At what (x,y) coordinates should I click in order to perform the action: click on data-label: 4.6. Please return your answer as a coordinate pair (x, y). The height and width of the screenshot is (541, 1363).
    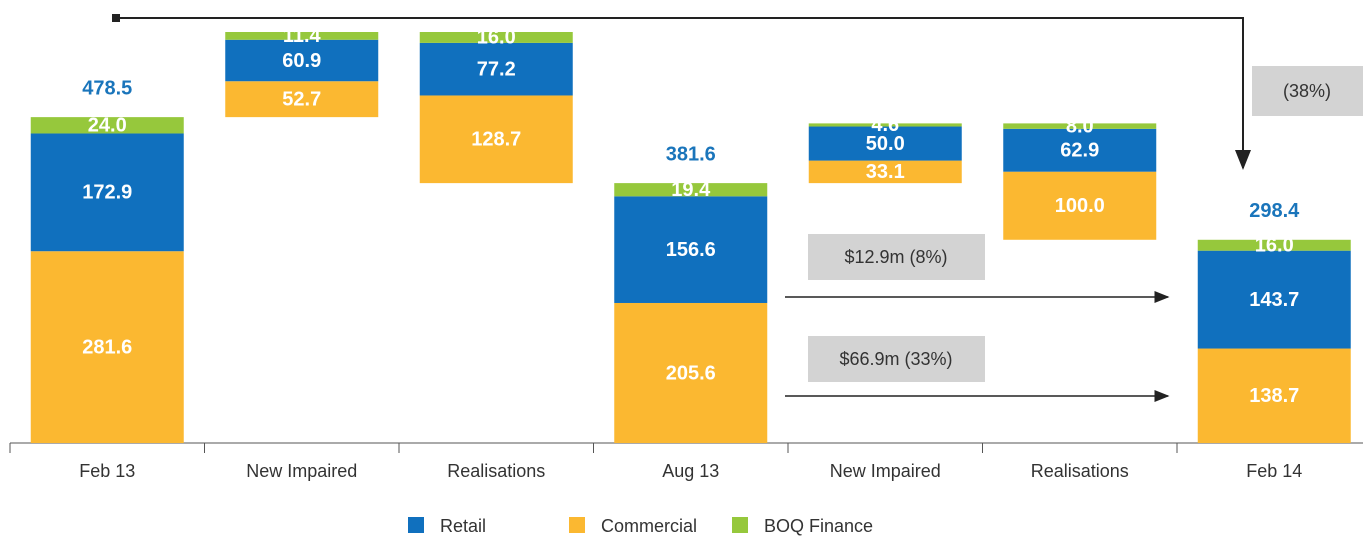
    Looking at the image, I should click on (885, 125).